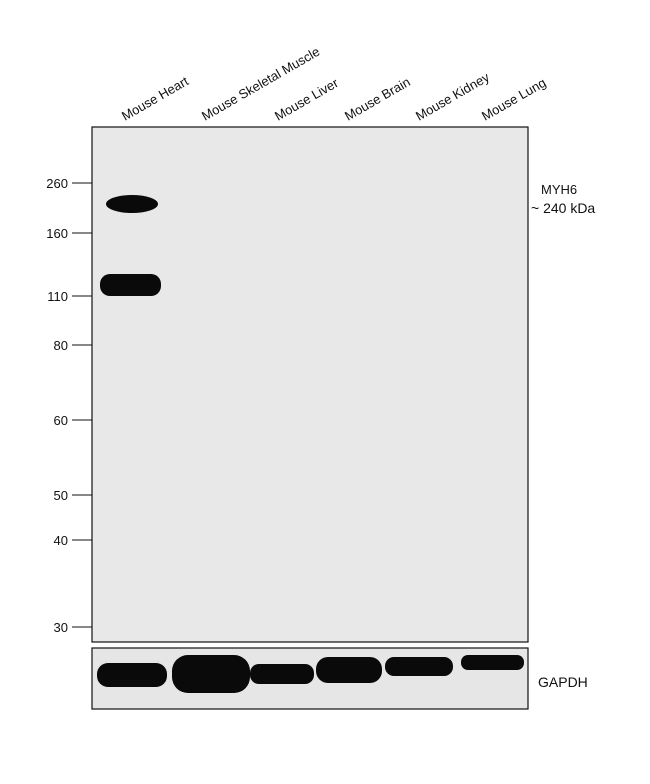  I want to click on target-size: ~ 240 kDa, so click(563, 208).